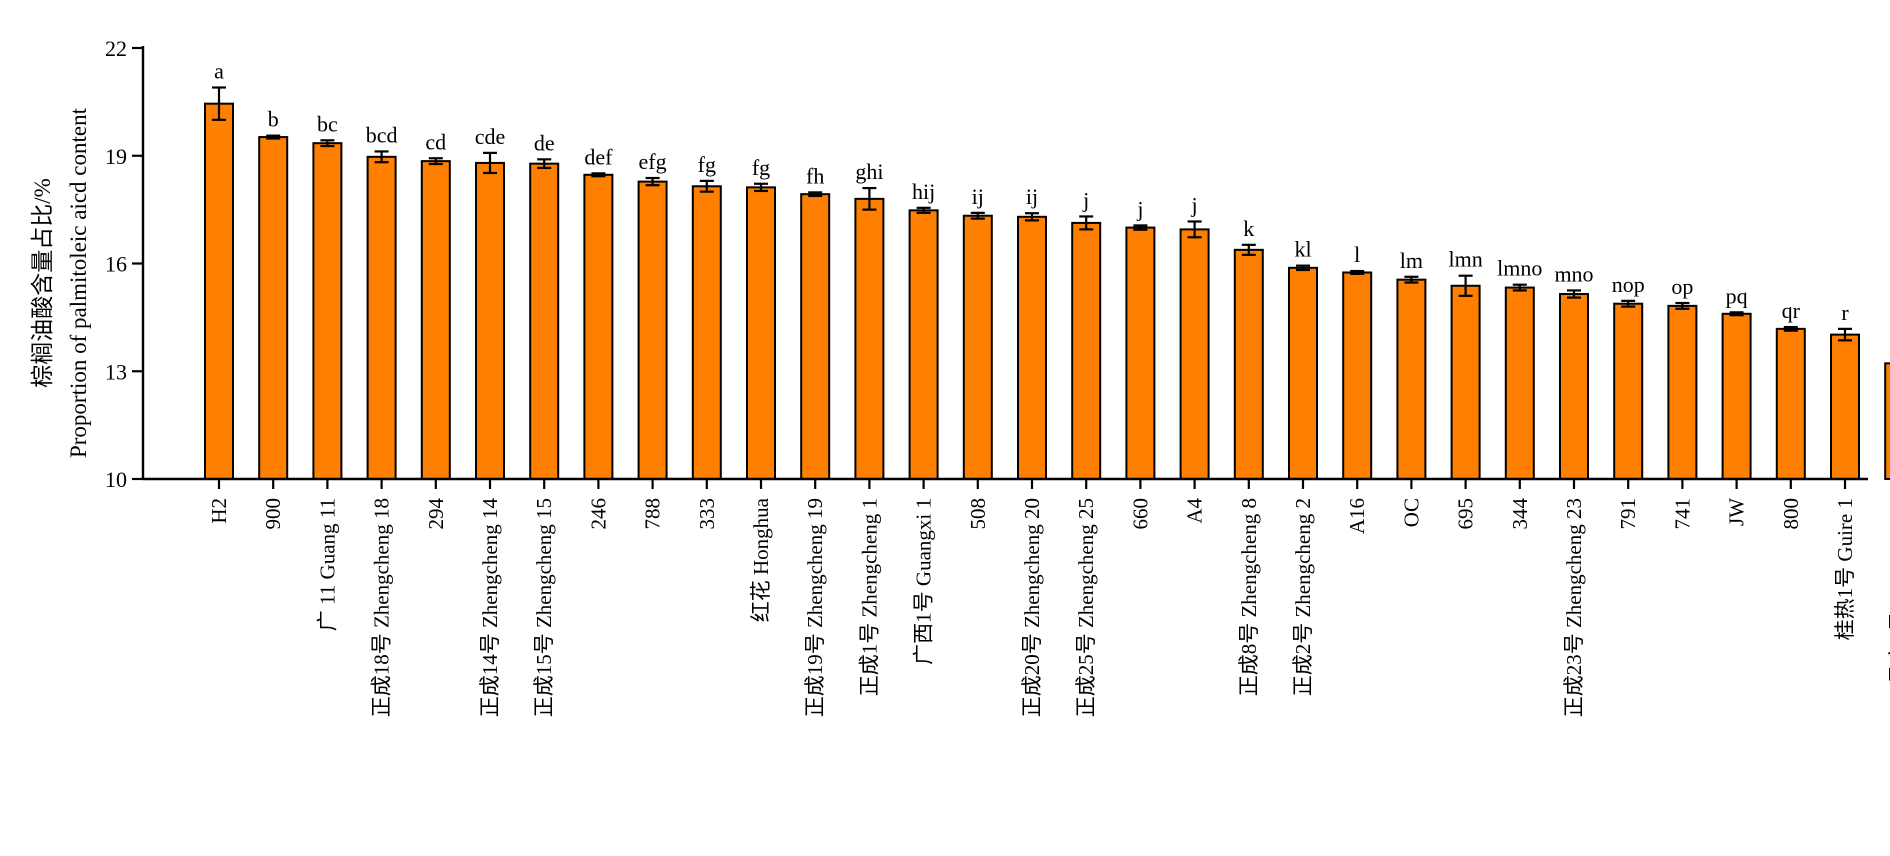 The height and width of the screenshot is (856, 1890). Describe the element at coordinates (1845, 312) in the screenshot. I see `significance-label: r` at that location.